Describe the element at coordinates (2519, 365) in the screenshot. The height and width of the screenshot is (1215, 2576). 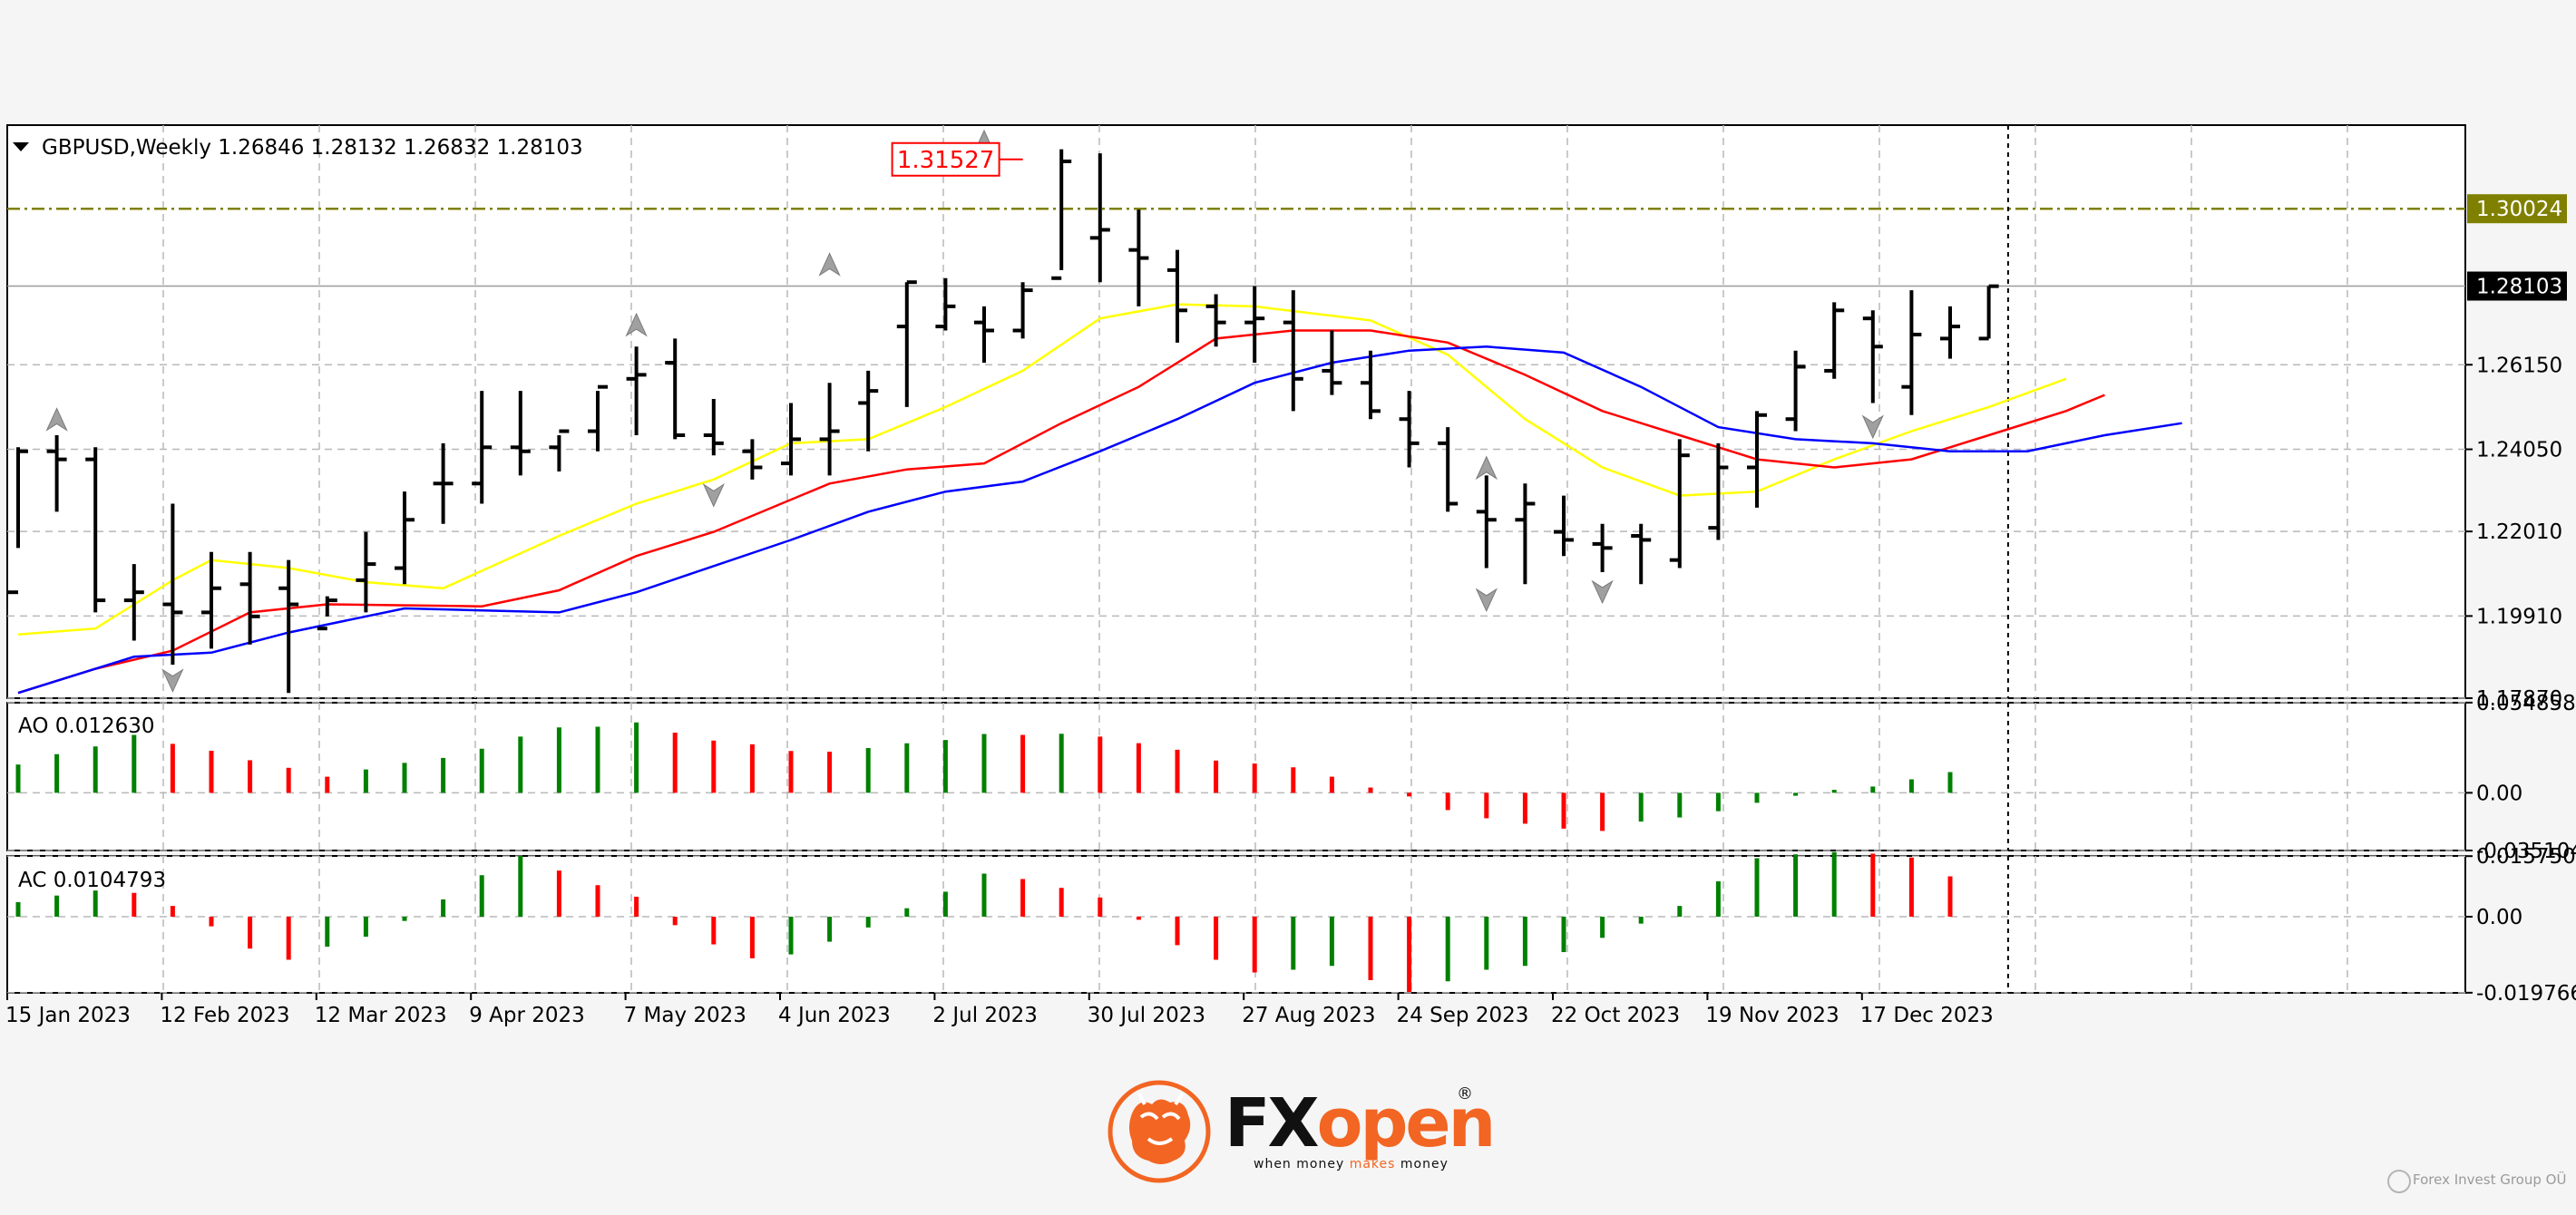
I see `price-tick-label: 1.26150` at that location.